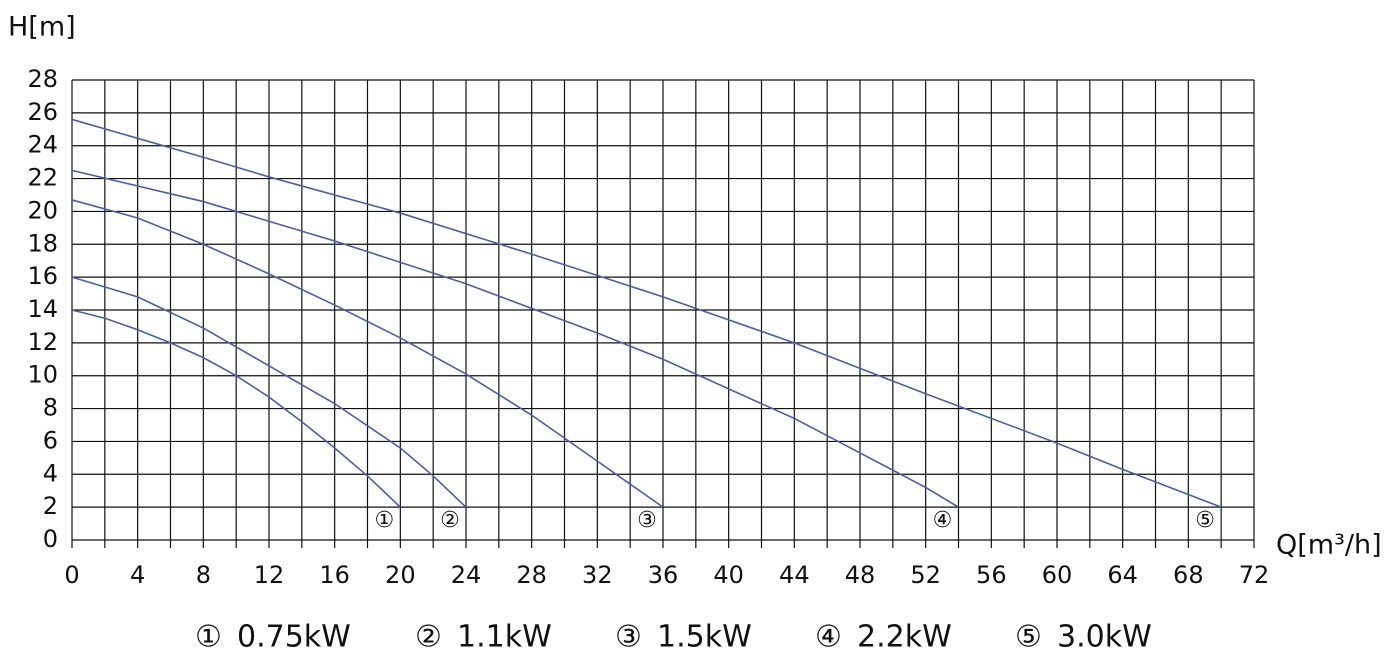 Image resolution: width=1400 pixels, height=668 pixels. What do you see at coordinates (137, 575) in the screenshot?
I see `x-tick-label: 4` at bounding box center [137, 575].